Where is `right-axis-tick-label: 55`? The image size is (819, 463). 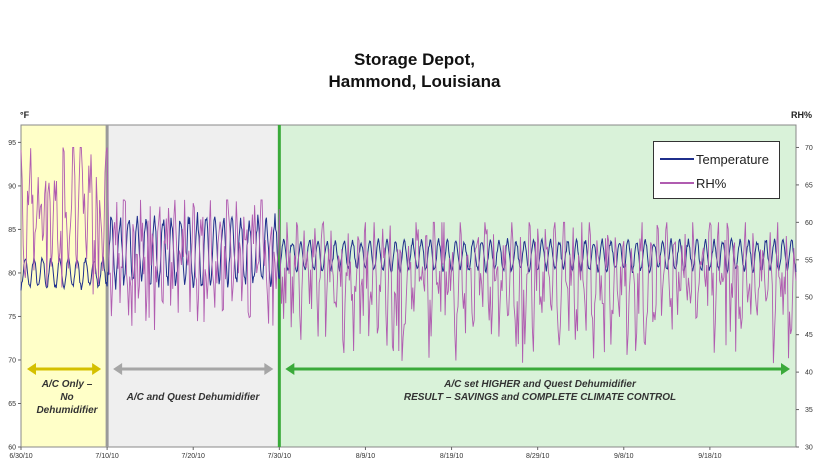 right-axis-tick-label: 55 is located at coordinates (809, 260).